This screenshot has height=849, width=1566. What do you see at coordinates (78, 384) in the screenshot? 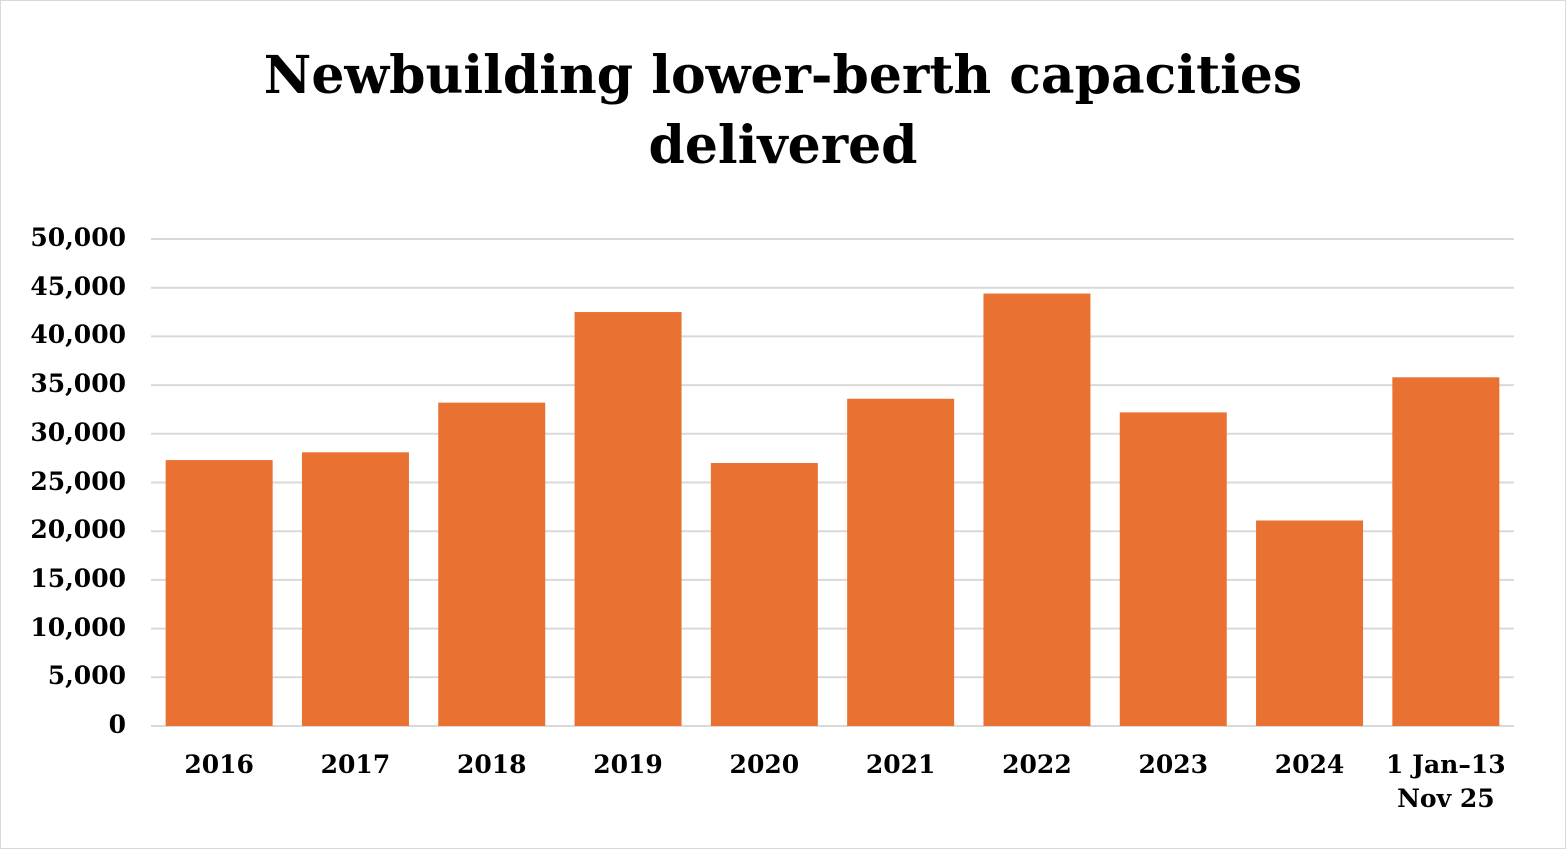
I see `y-tick-label: 35,000` at bounding box center [78, 384].